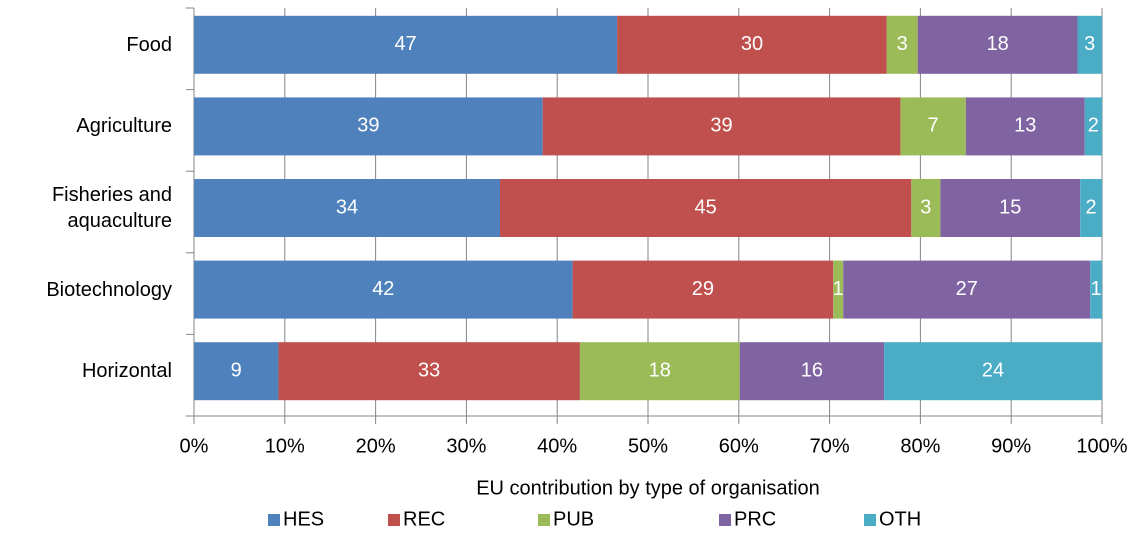  What do you see at coordinates (1011, 446) in the screenshot?
I see `x-tick-label: 90%` at bounding box center [1011, 446].